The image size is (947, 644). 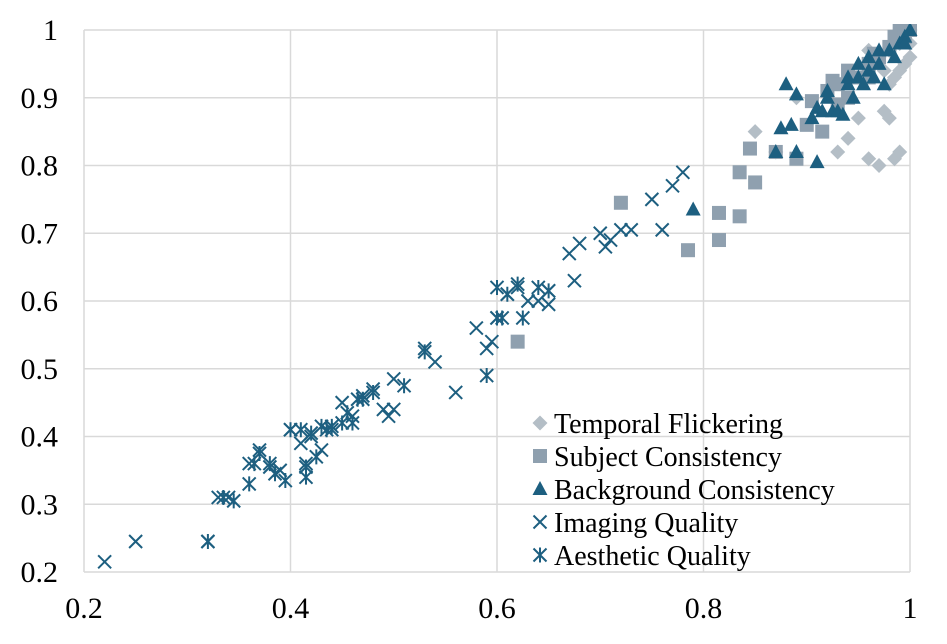 I want to click on x-axis-ticks: 0.2 0.4 0.6 0.8 1, so click(x=491, y=608).